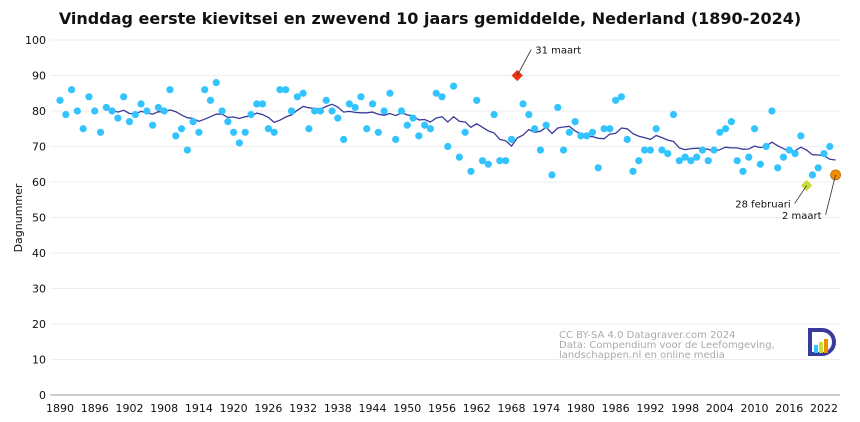 Image resolution: width=860 pixels, height=422 pixels. What do you see at coordinates (822, 342) in the screenshot?
I see `datagraver-logo` at bounding box center [822, 342].